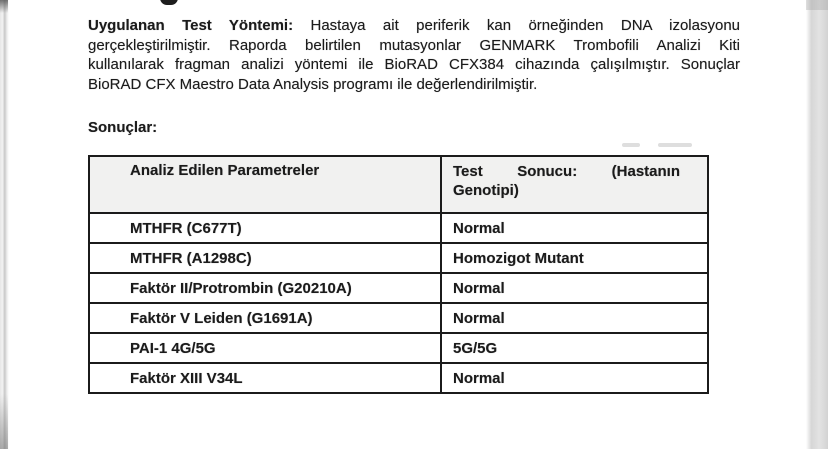 This screenshot has height=449, width=828. I want to click on method-label: Uygulanan Test Yöntemi:, so click(191, 25).